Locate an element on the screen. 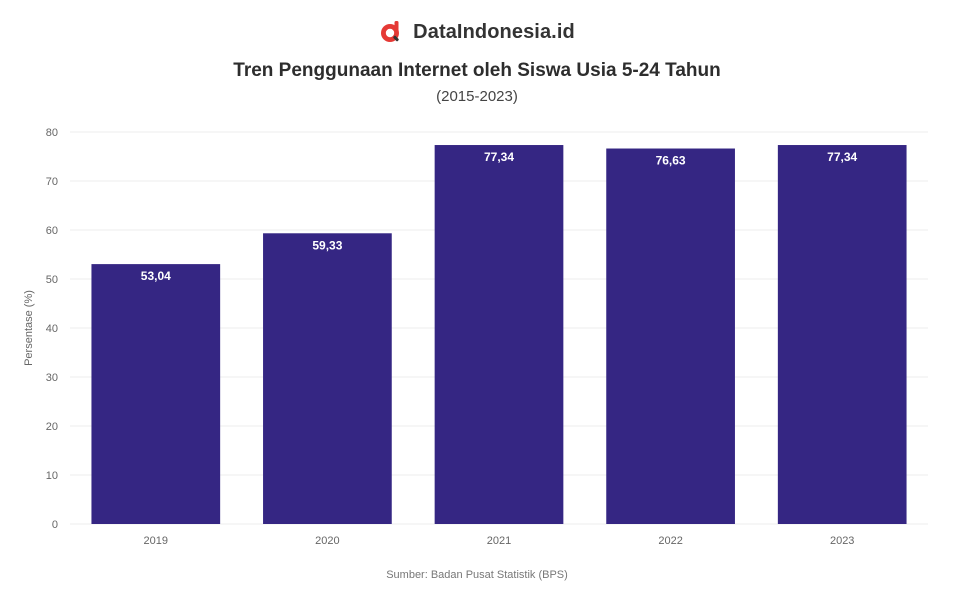  y-tick-label: 60 is located at coordinates (52, 231).